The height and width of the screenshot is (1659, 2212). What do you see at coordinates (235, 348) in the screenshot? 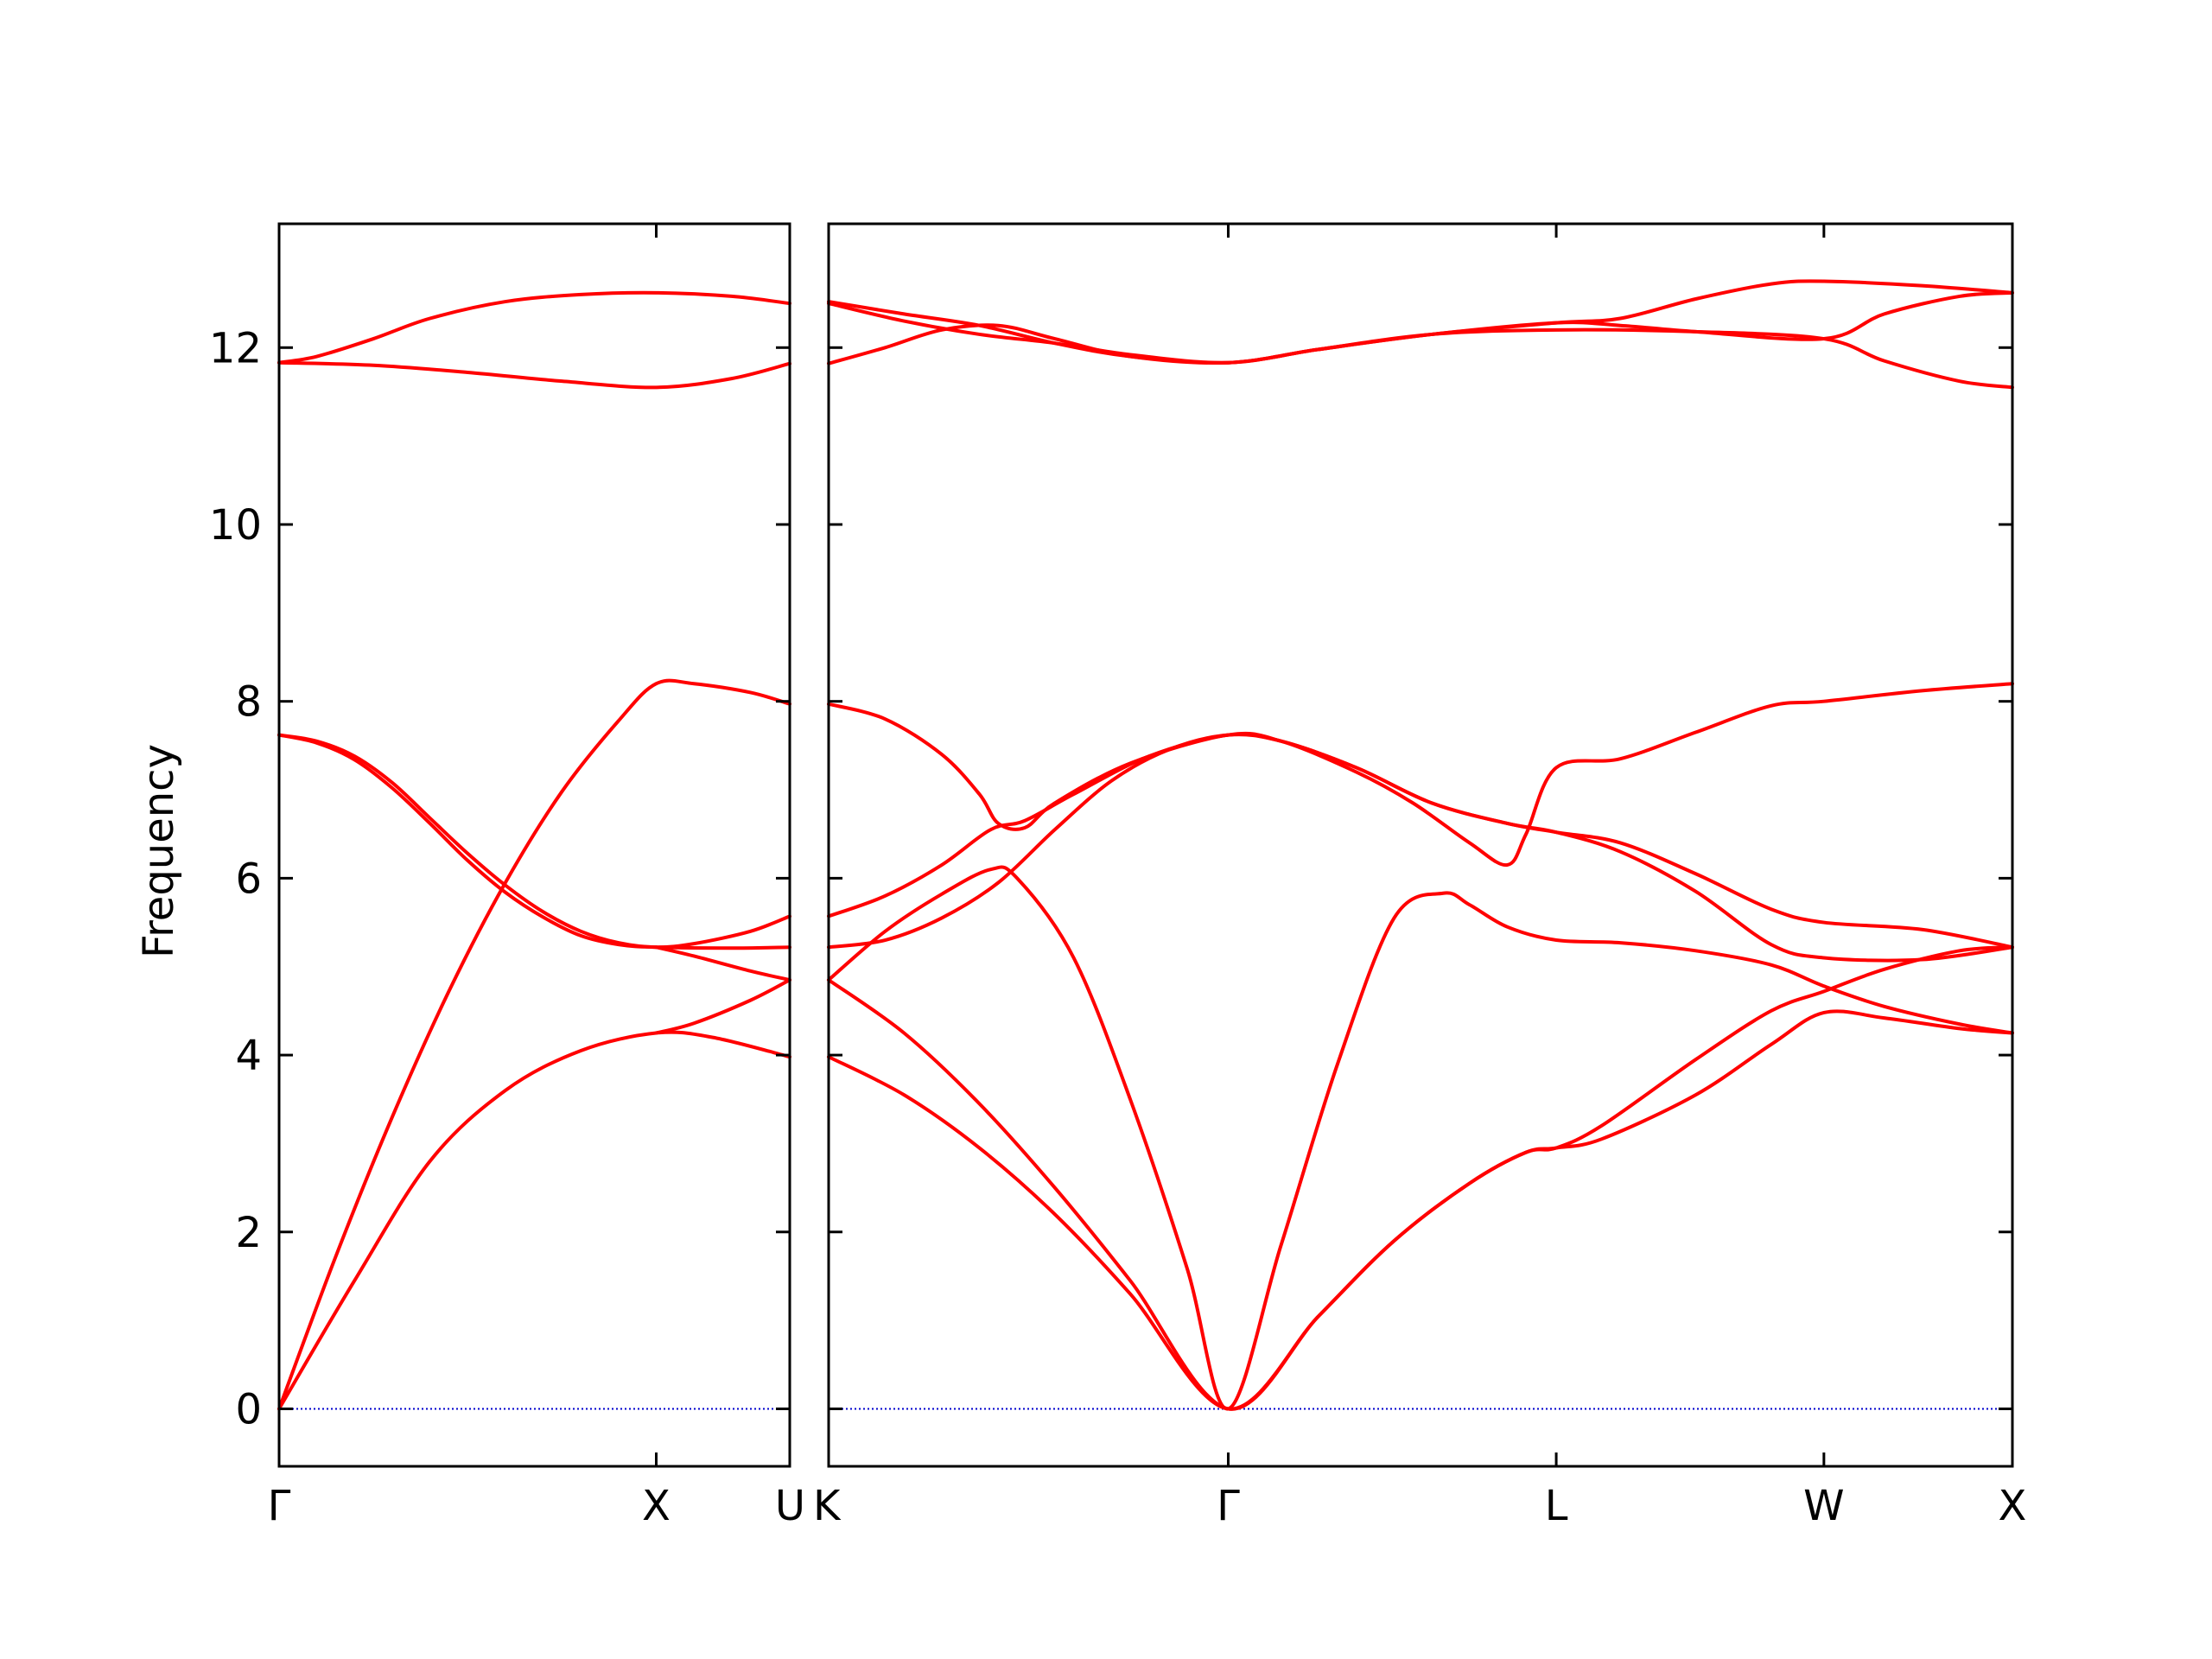
I see `y-tick-label-12: 12` at bounding box center [235, 348].